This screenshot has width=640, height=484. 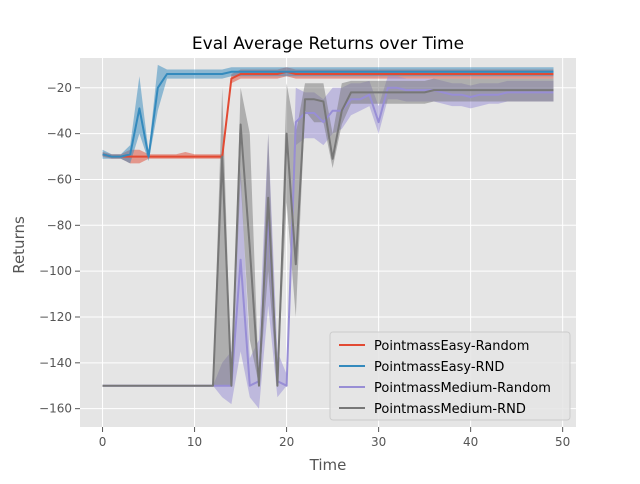 I want to click on y-tick-label: −60, so click(x=59, y=179).